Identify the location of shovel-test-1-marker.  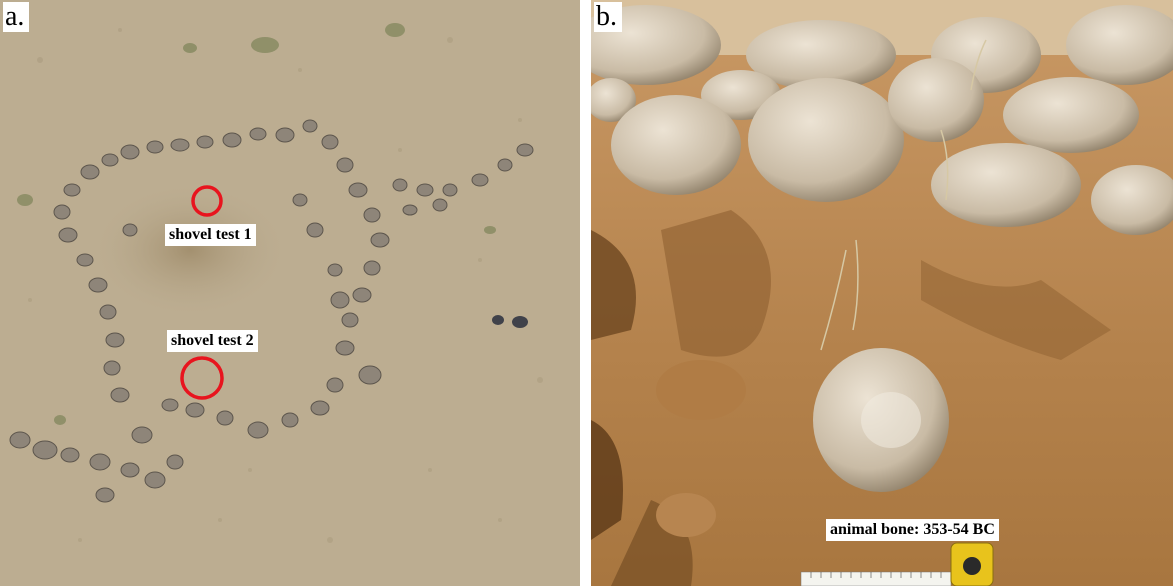
(207, 201).